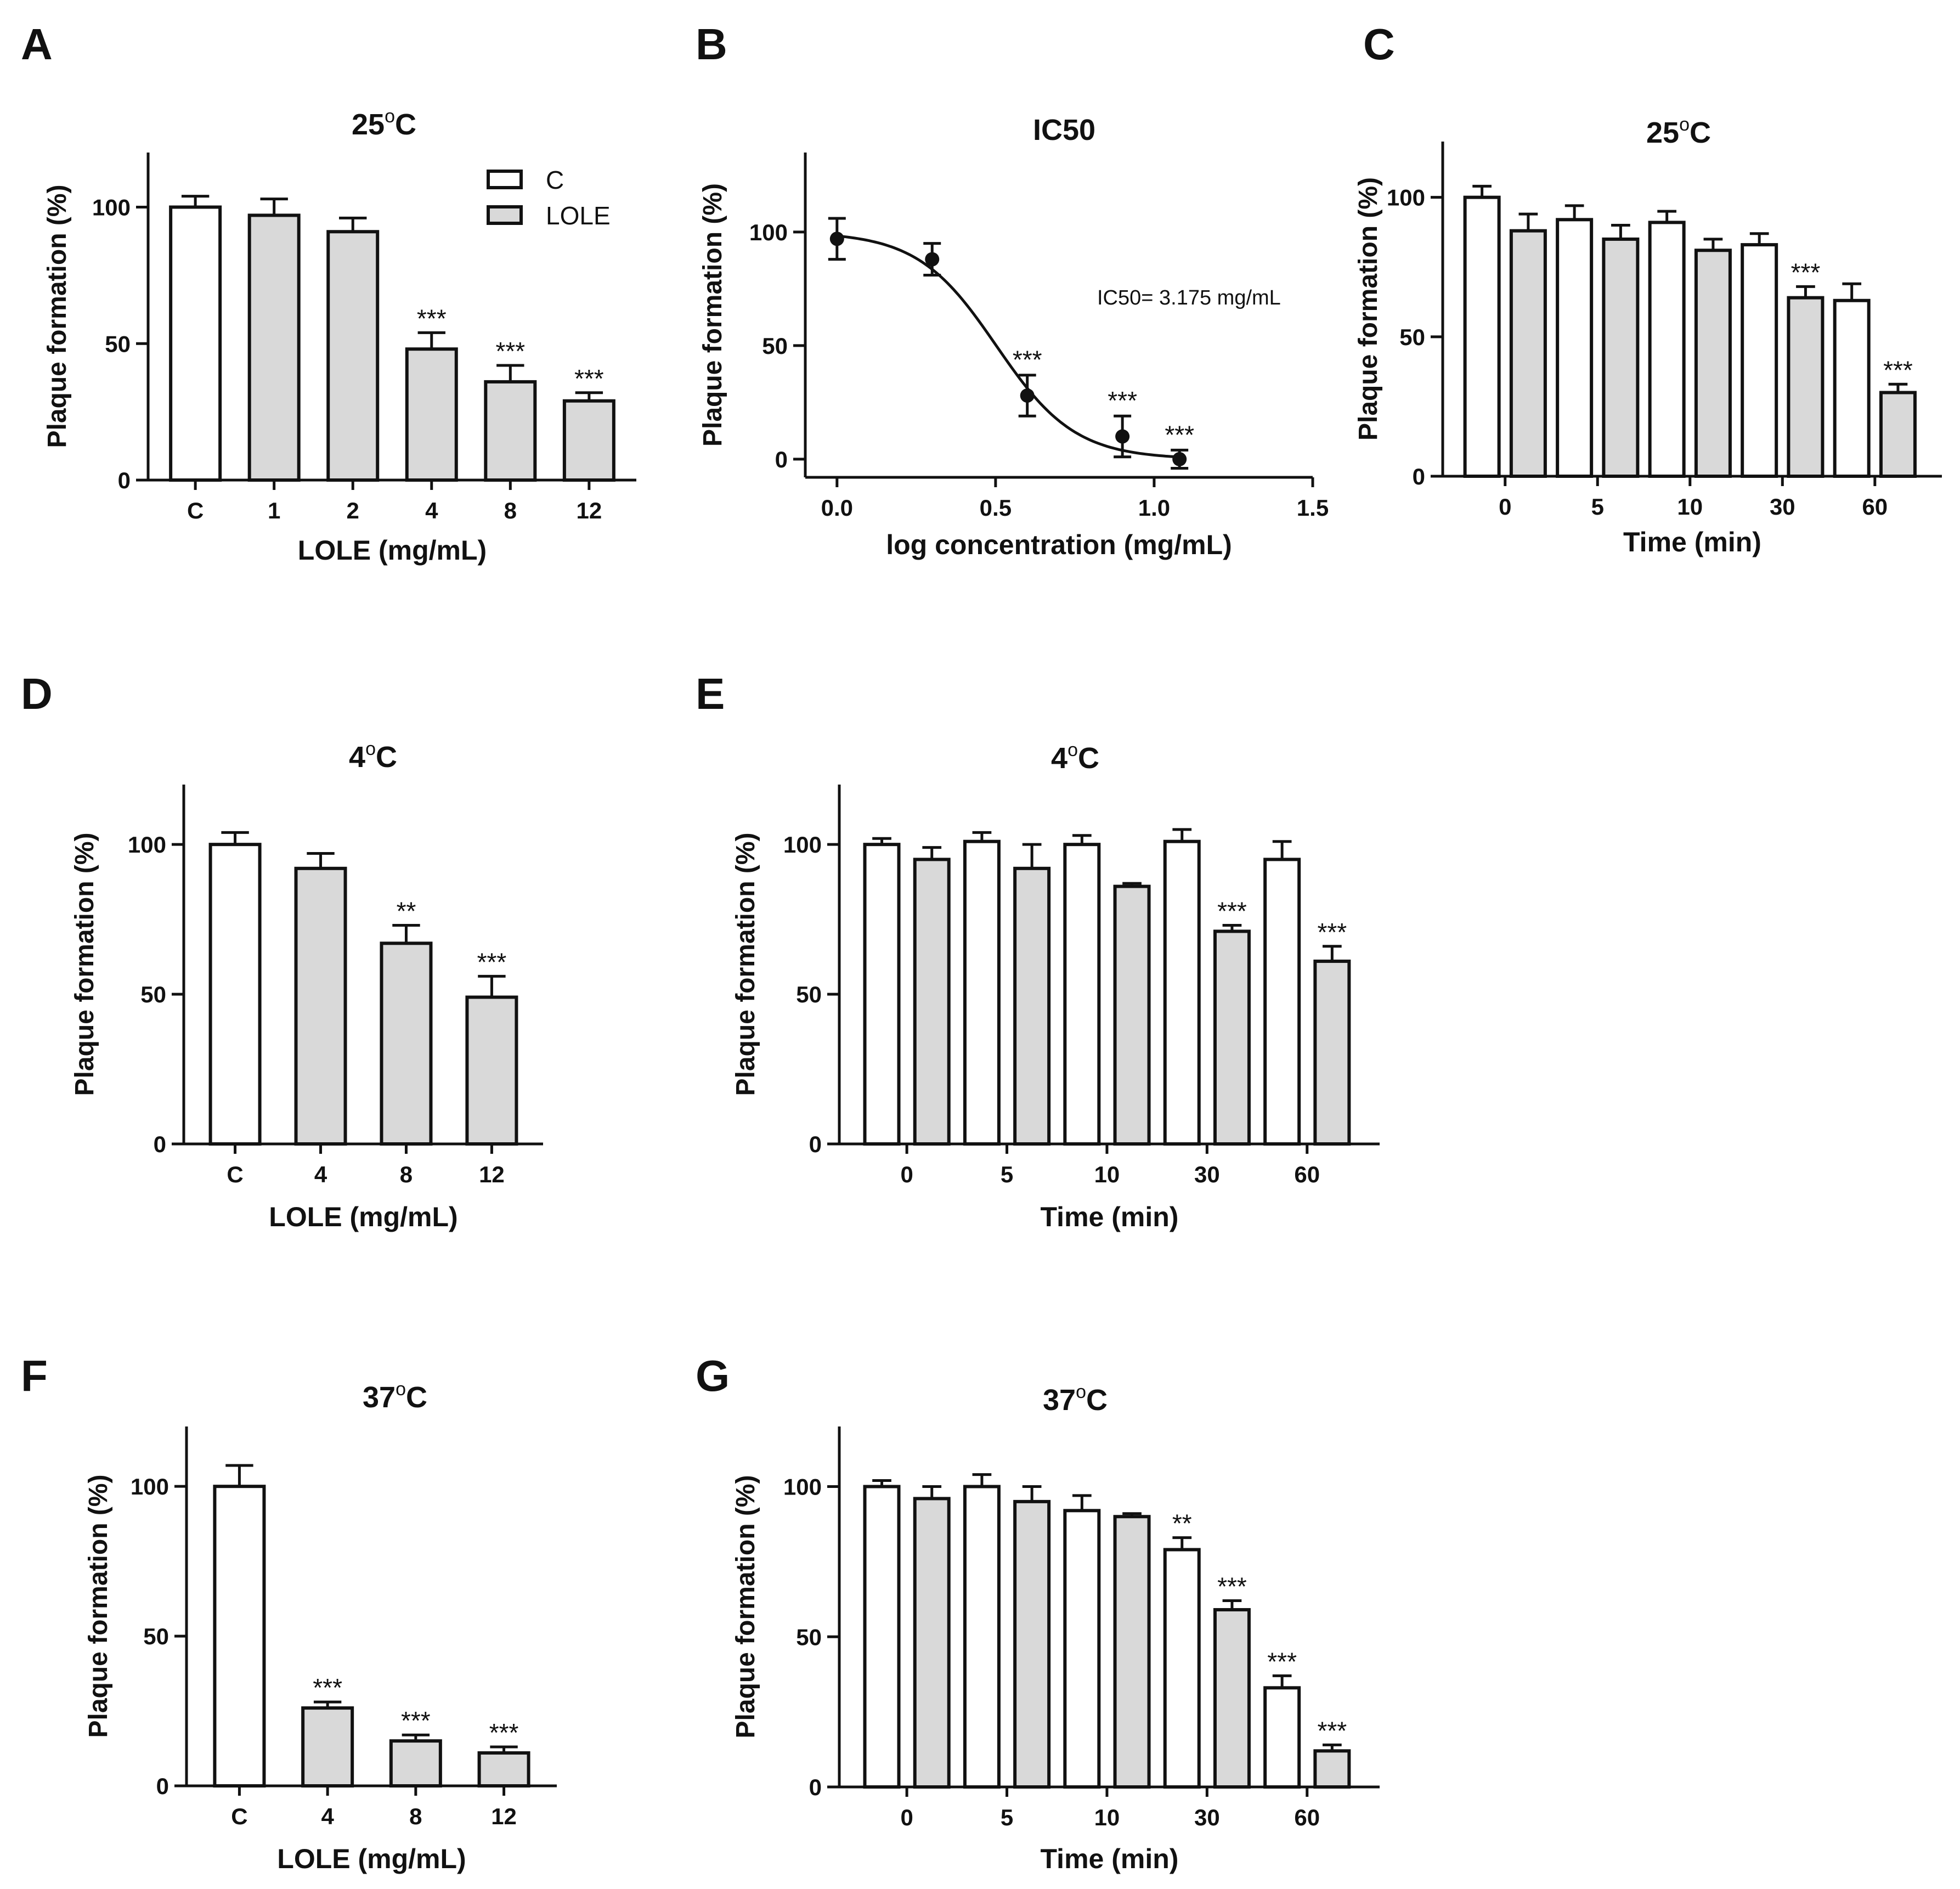 This screenshot has width=1960, height=1889. Describe the element at coordinates (1678, 131) in the screenshot. I see `chart-title: 25oC` at that location.